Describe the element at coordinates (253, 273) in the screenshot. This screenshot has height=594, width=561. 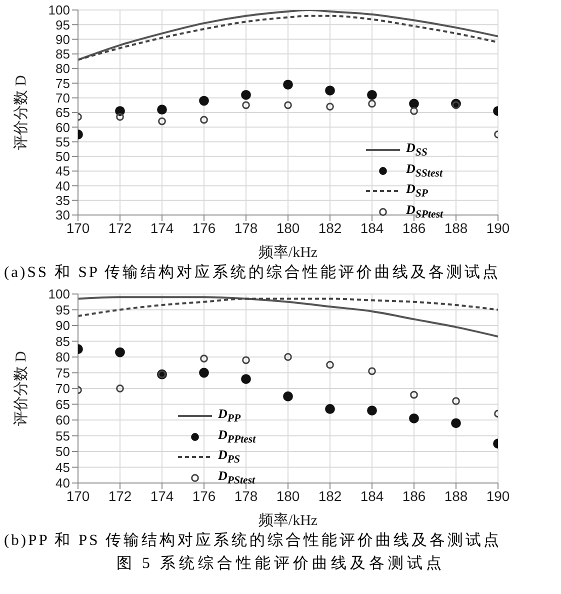
I see `text: (a)SS 和 SP 传输结构对应系统的综合性能评价曲线及各测试点` at that location.